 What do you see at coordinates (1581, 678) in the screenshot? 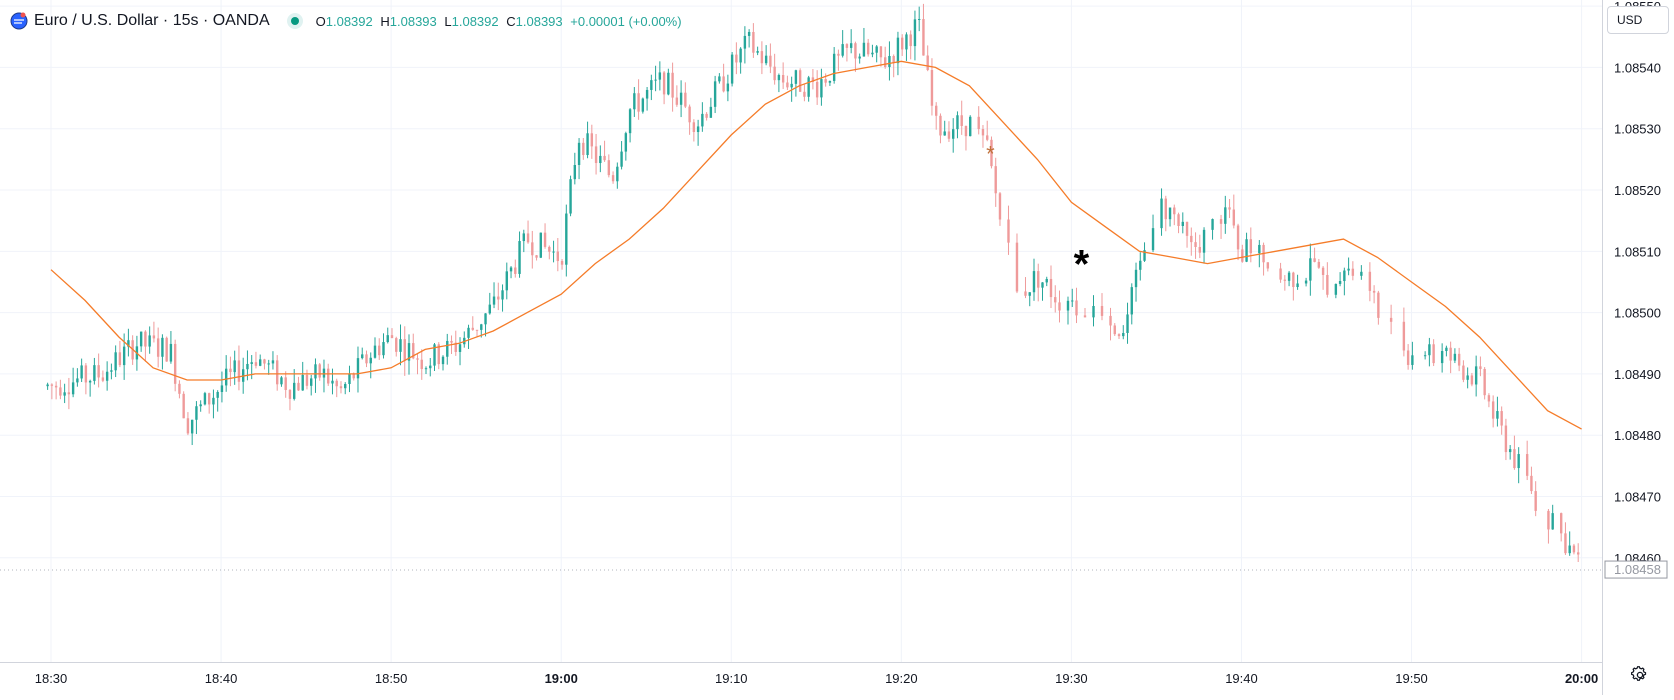
I see `time-tick-label: 20:00` at bounding box center [1581, 678].